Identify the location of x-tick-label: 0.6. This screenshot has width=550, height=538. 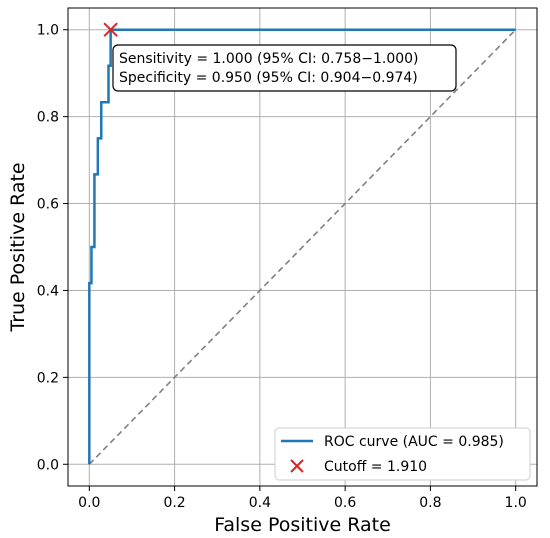
(345, 503).